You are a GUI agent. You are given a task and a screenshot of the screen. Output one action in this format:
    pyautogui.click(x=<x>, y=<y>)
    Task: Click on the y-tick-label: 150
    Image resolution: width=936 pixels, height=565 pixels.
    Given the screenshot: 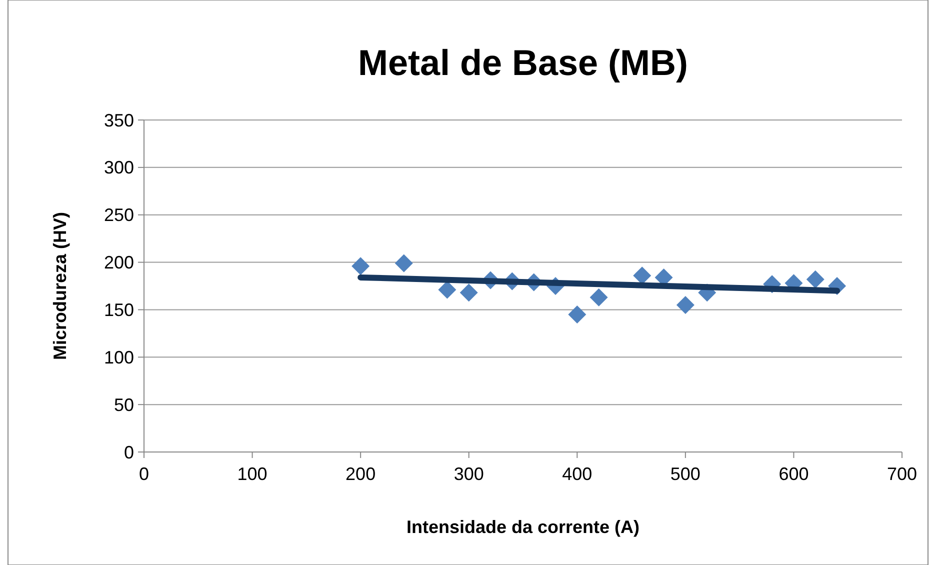 What is the action you would take?
    pyautogui.click(x=119, y=310)
    